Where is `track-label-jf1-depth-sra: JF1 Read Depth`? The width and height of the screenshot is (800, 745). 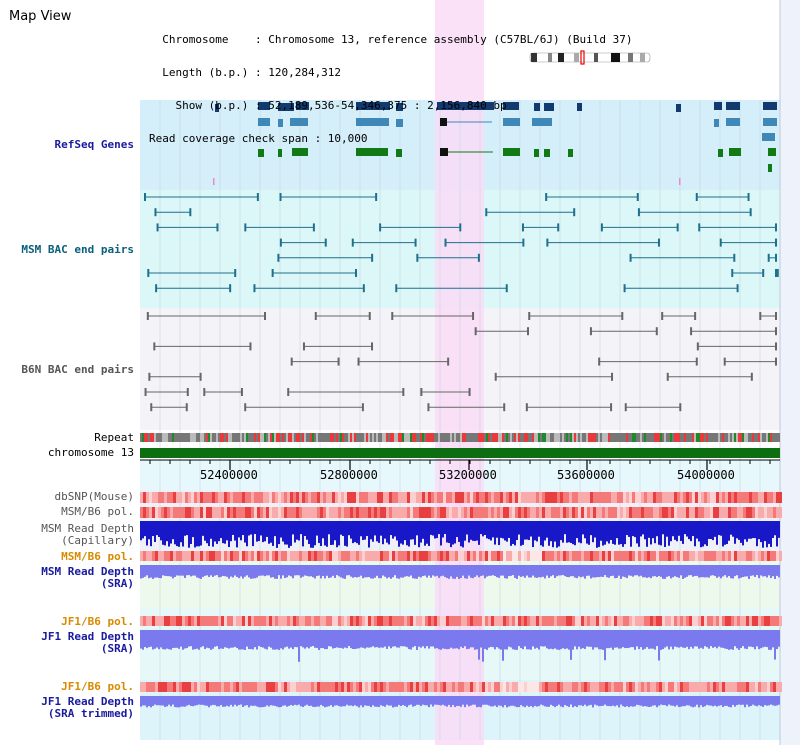 track-label-jf1-depth-sra: JF1 Read Depth is located at coordinates (87, 636).